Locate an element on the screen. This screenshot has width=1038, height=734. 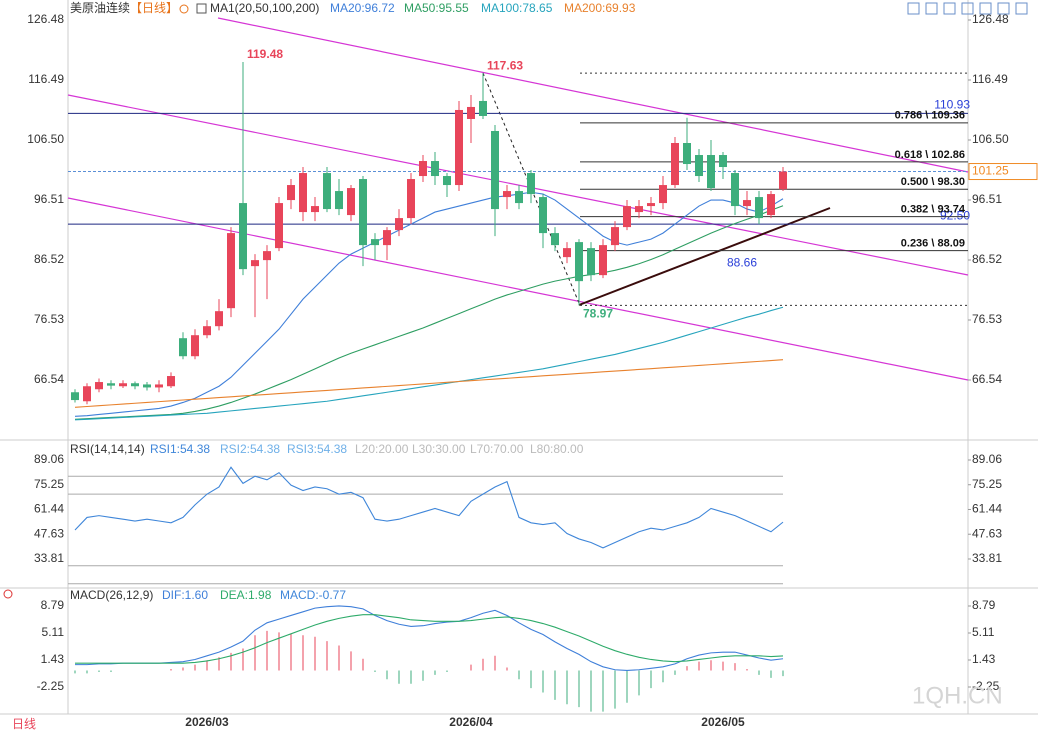
y-tick-label: 66.54 is located at coordinates (49, 379).